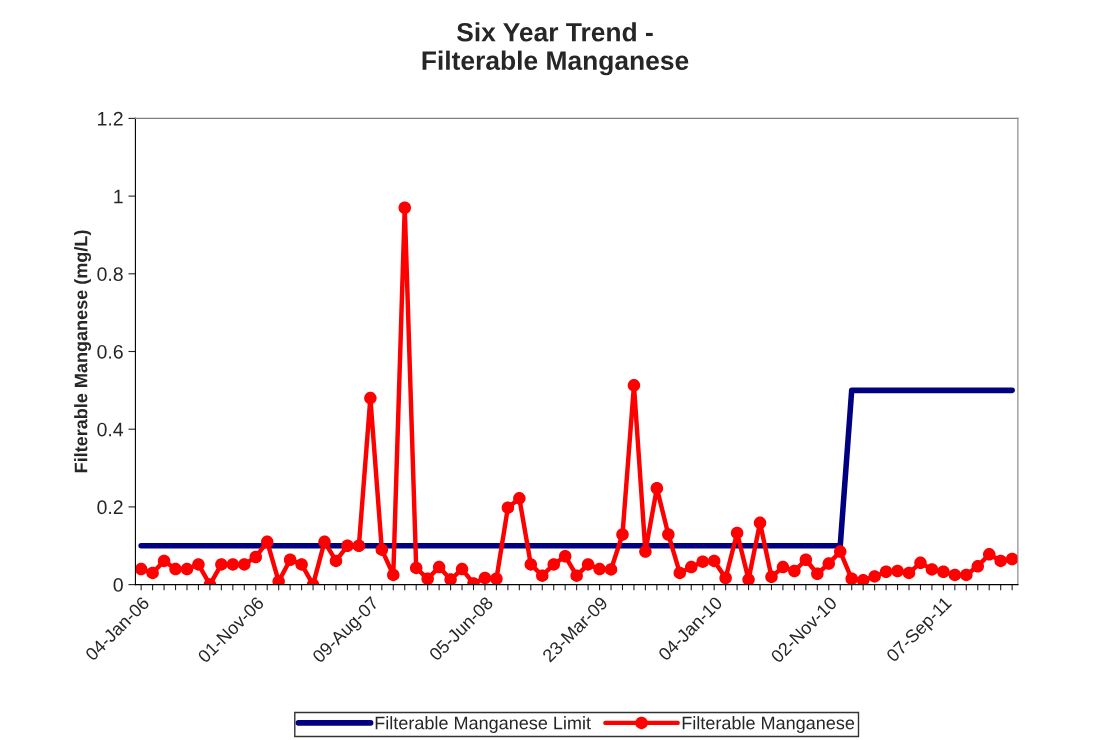 The image size is (1110, 740). Describe the element at coordinates (110, 429) in the screenshot. I see `y-tick-label: 0.4` at that location.